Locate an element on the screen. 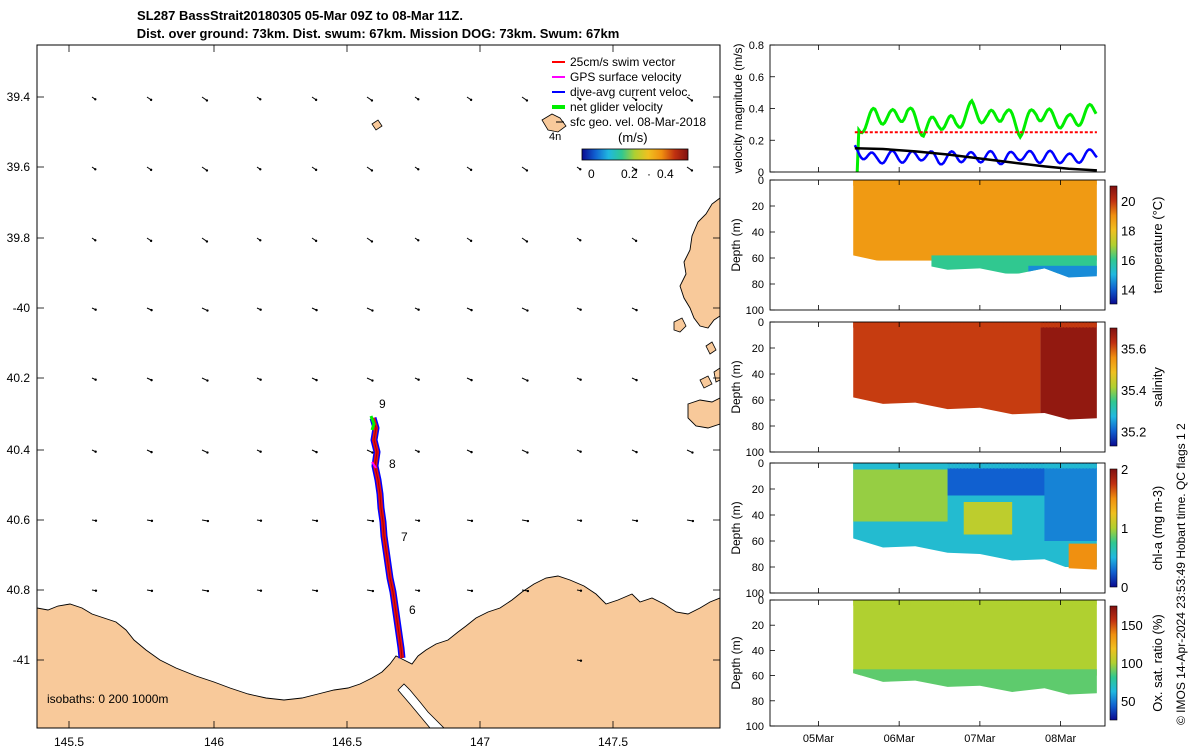 Image resolution: width=1200 pixels, height=750 pixels. colorbar-tick: 35.4 is located at coordinates (1133, 390).